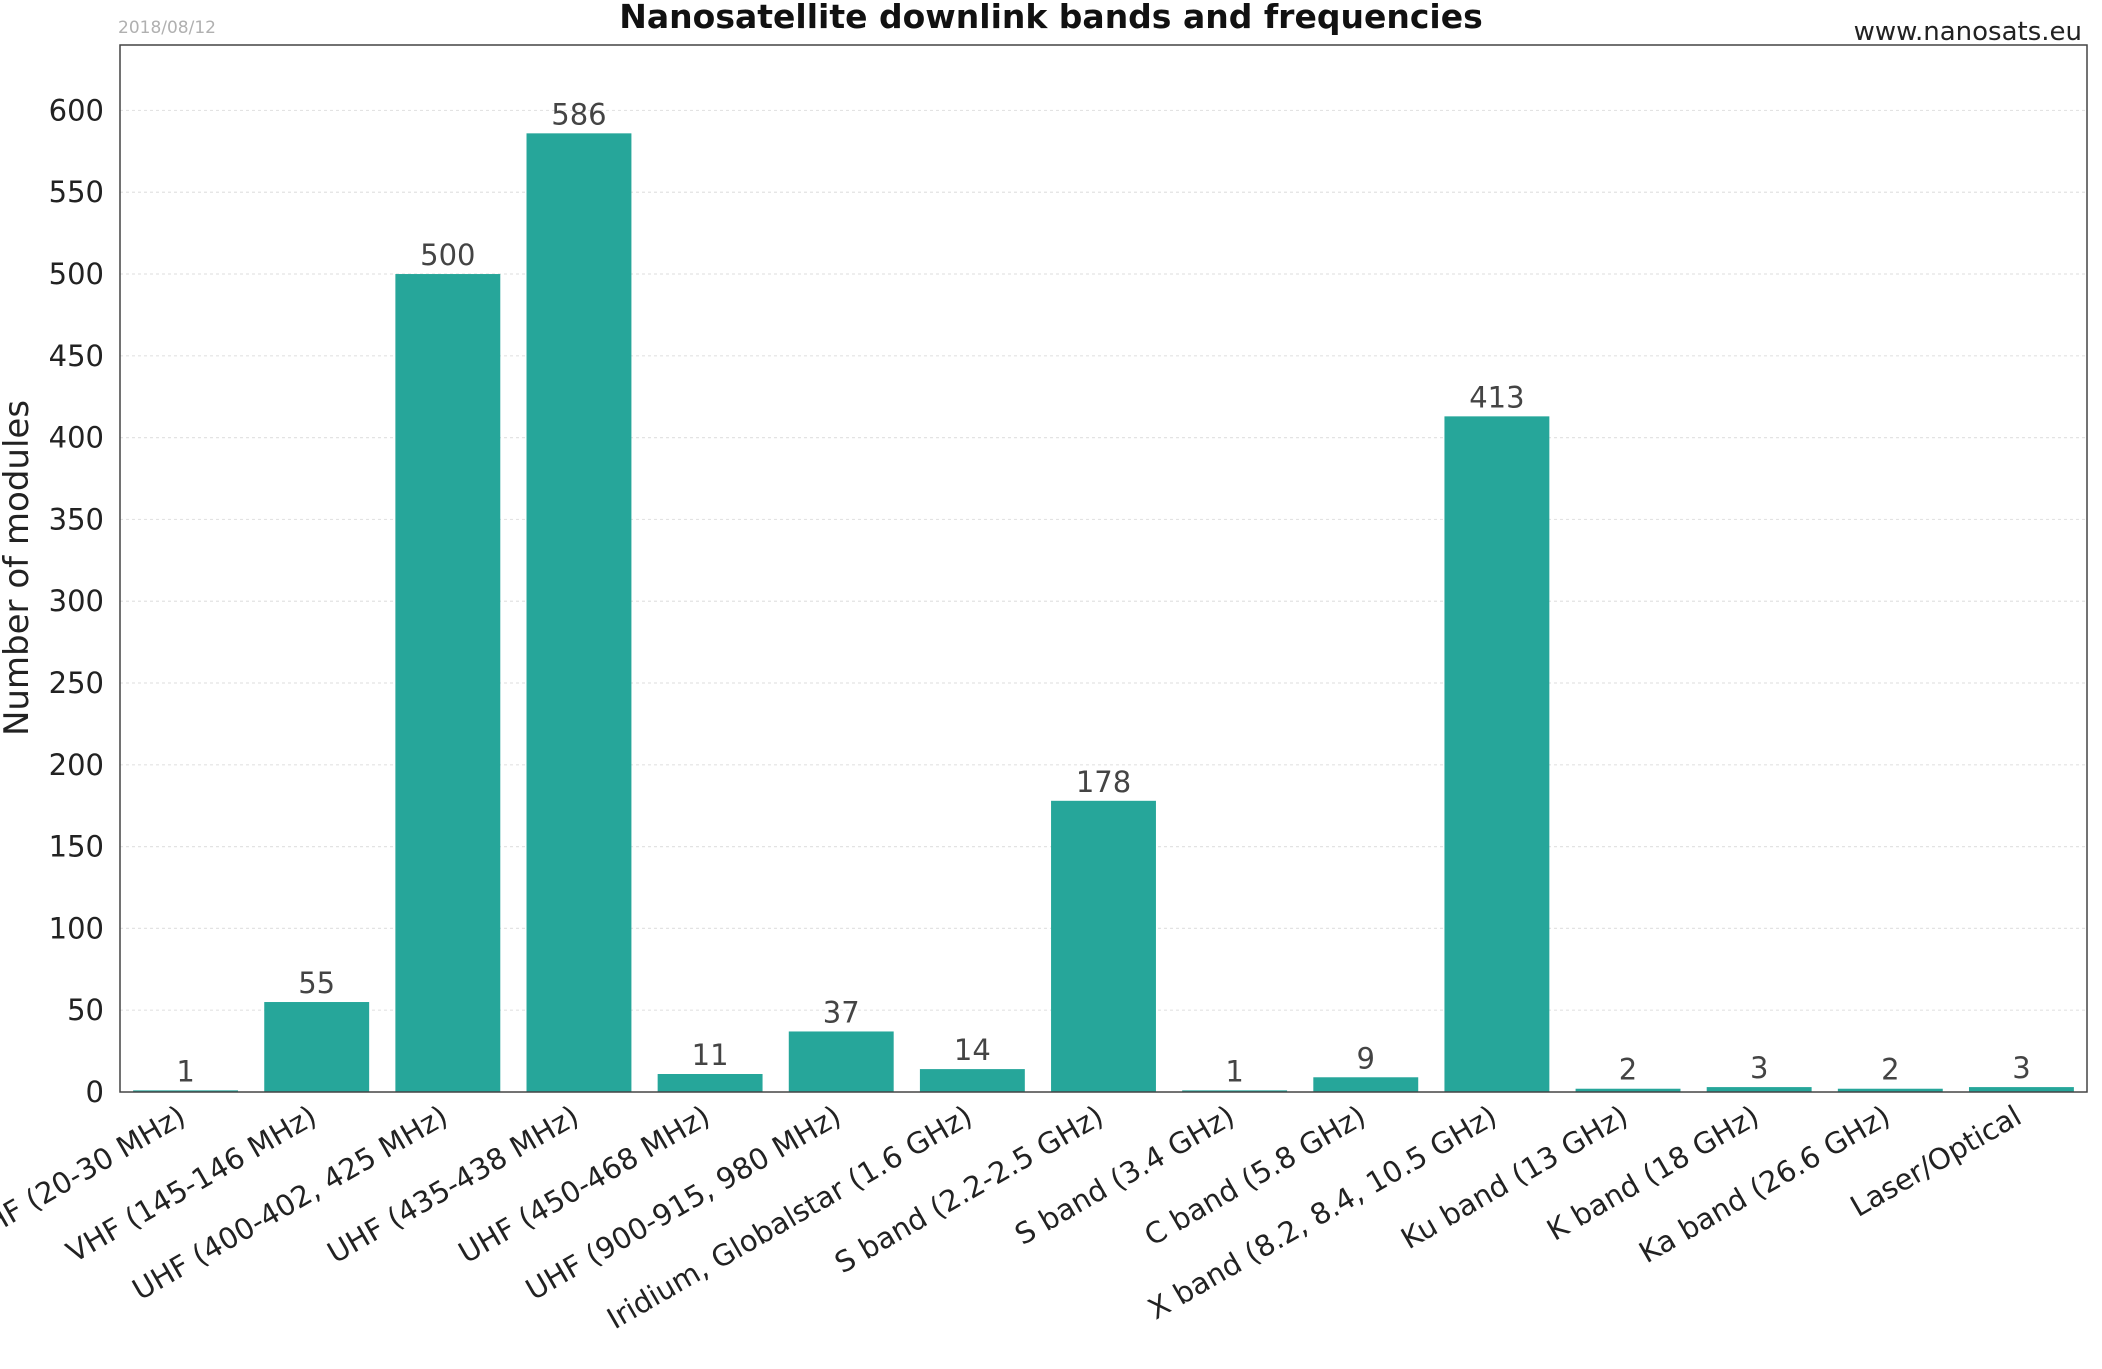  Describe the element at coordinates (447, 255) in the screenshot. I see `bar-value-label: 500` at that location.